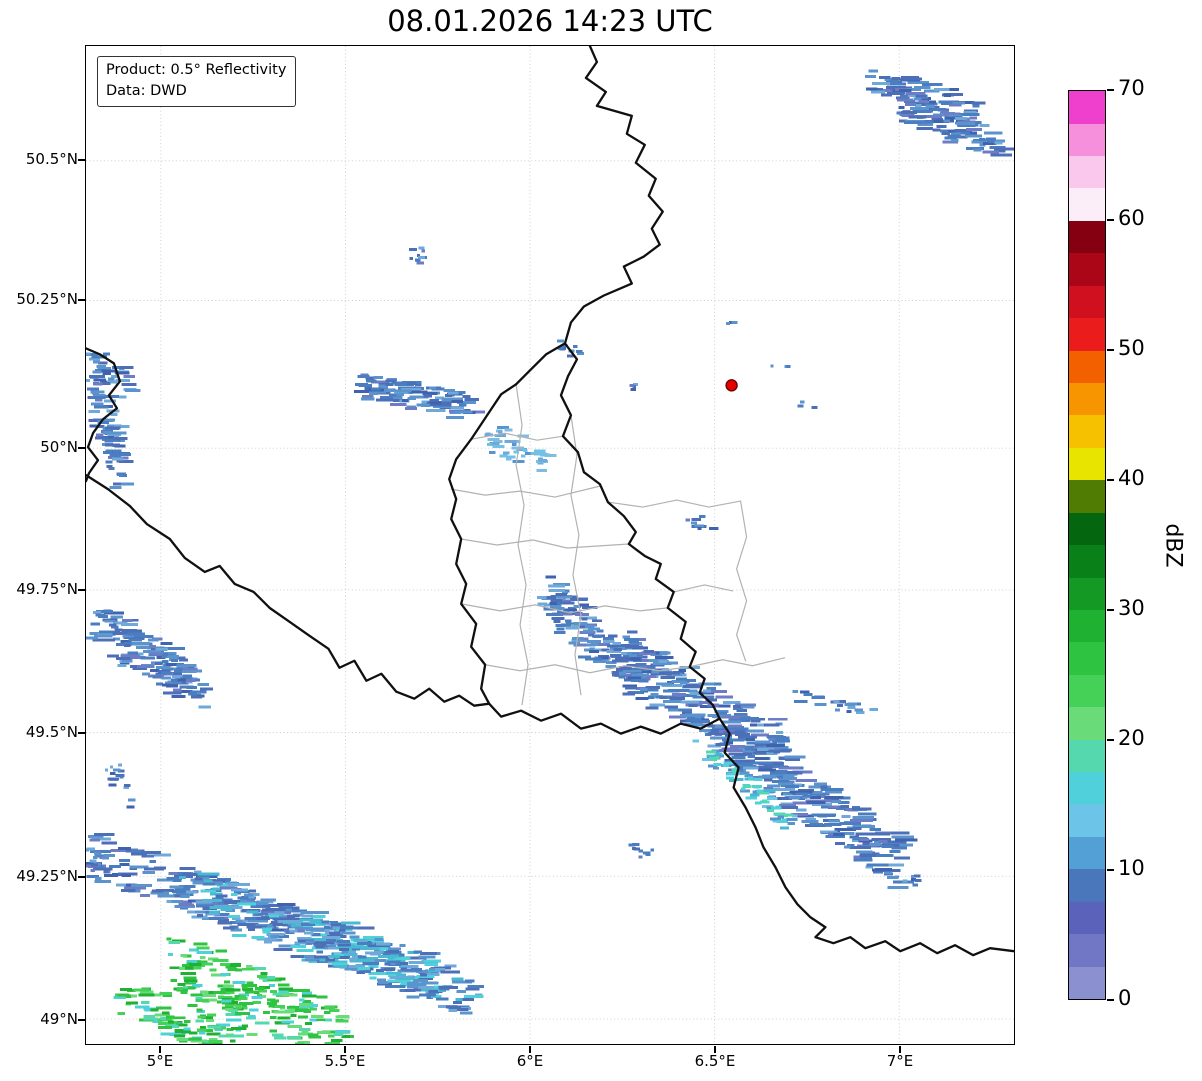 This screenshot has height=1081, width=1202. I want to click on colorbar, so click(1087, 545).